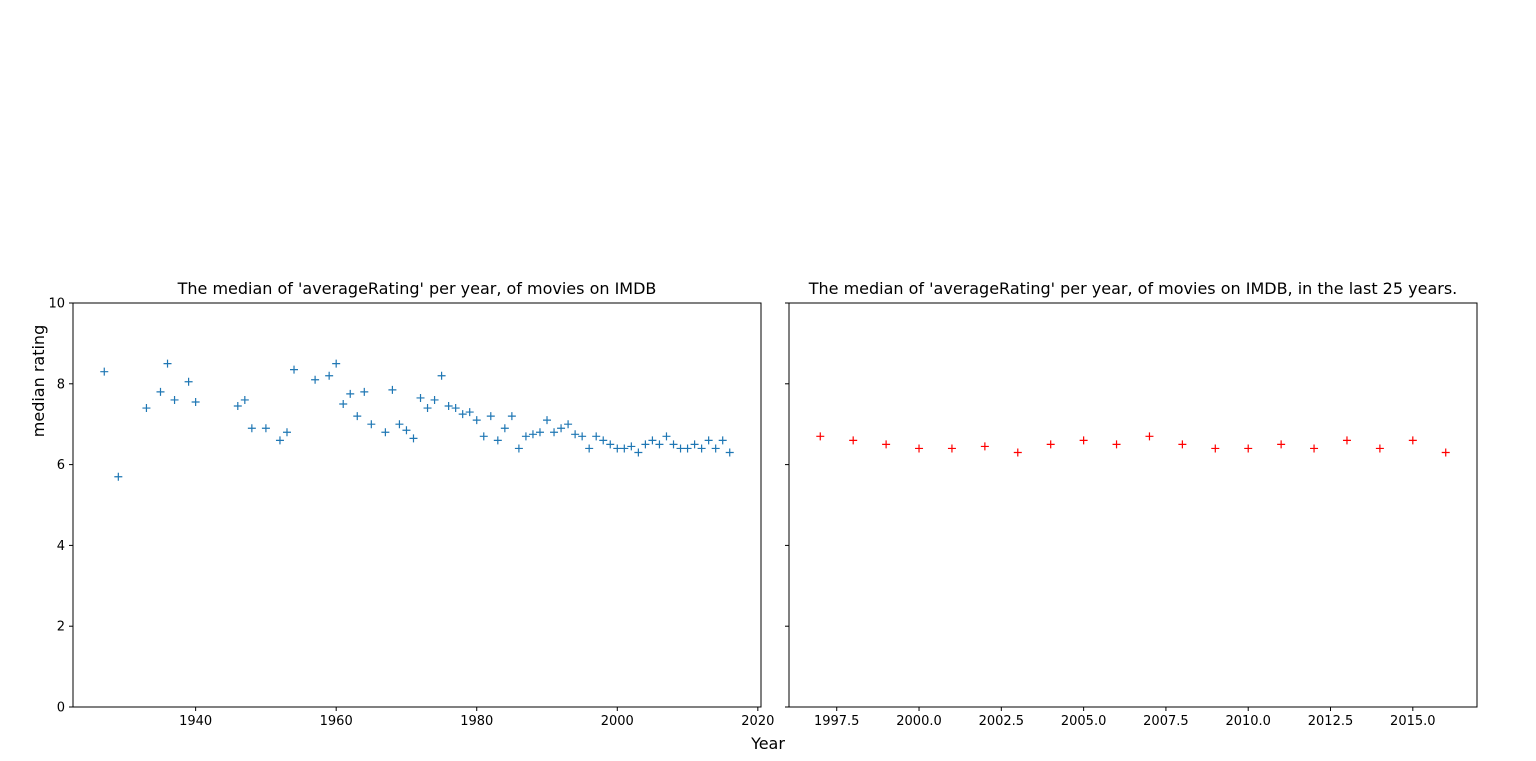  Describe the element at coordinates (767, 743) in the screenshot. I see `x-axis-label: Year` at that location.